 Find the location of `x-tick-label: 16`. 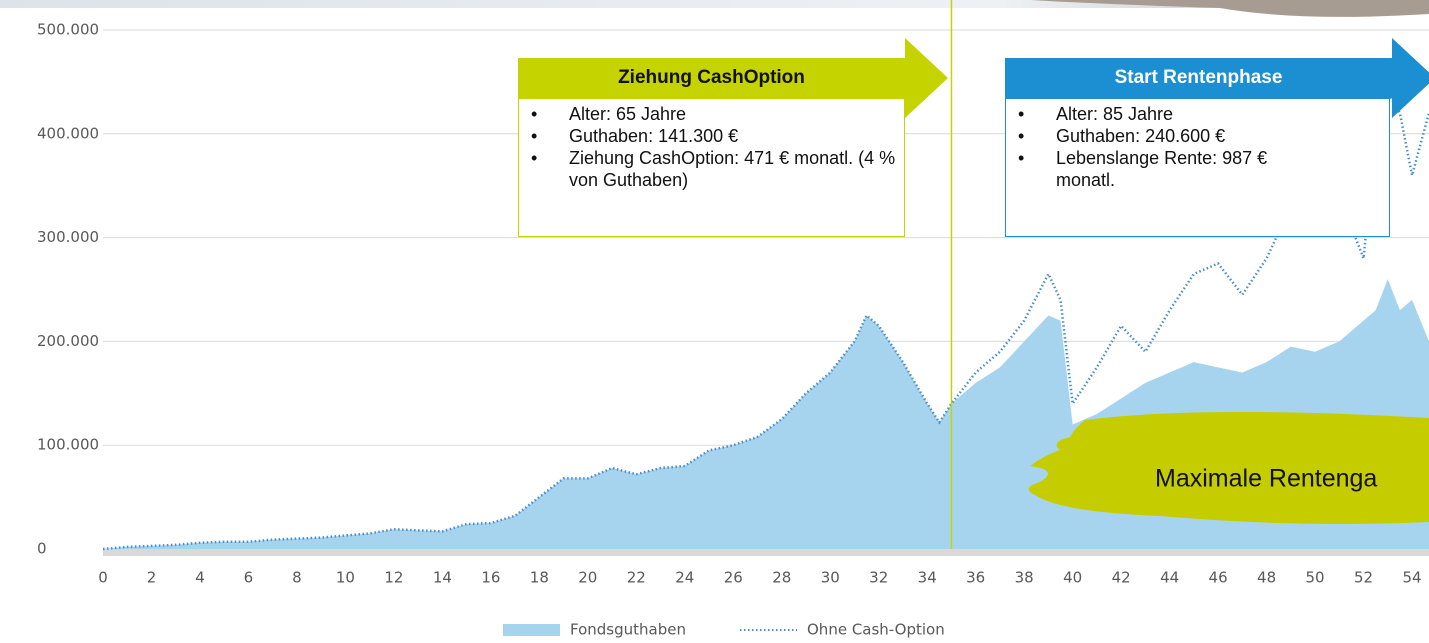

x-tick-label: 16 is located at coordinates (490, 578).